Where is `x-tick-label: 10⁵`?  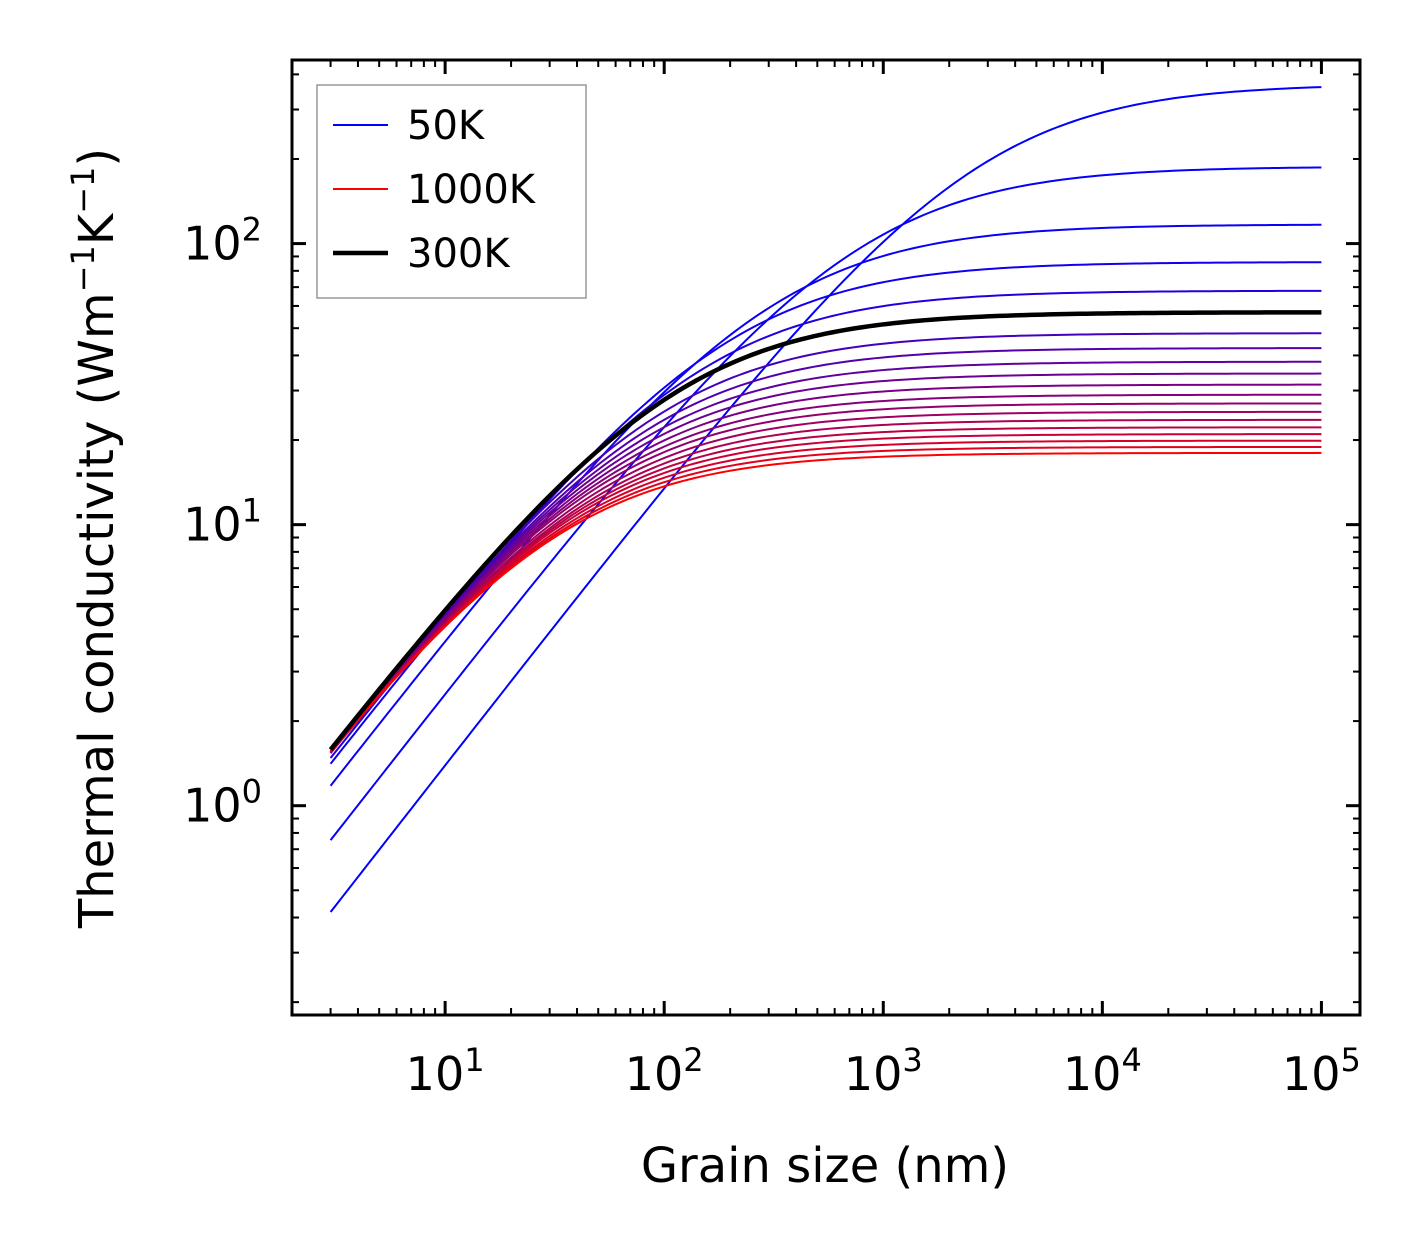 x-tick-label: 10⁵ is located at coordinates (1321, 1071).